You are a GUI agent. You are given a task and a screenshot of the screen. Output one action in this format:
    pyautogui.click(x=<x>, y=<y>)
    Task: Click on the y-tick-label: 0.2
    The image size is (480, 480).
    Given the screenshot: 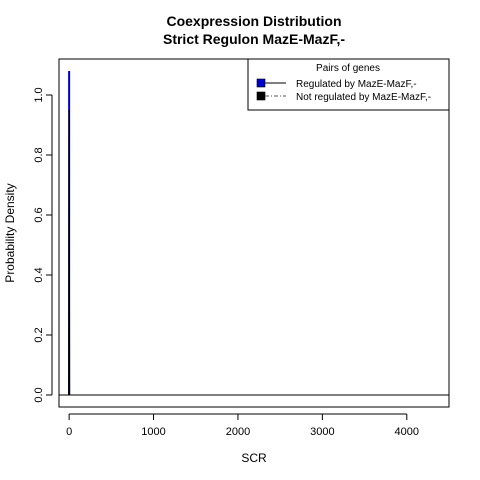 What is the action you would take?
    pyautogui.click(x=39, y=334)
    